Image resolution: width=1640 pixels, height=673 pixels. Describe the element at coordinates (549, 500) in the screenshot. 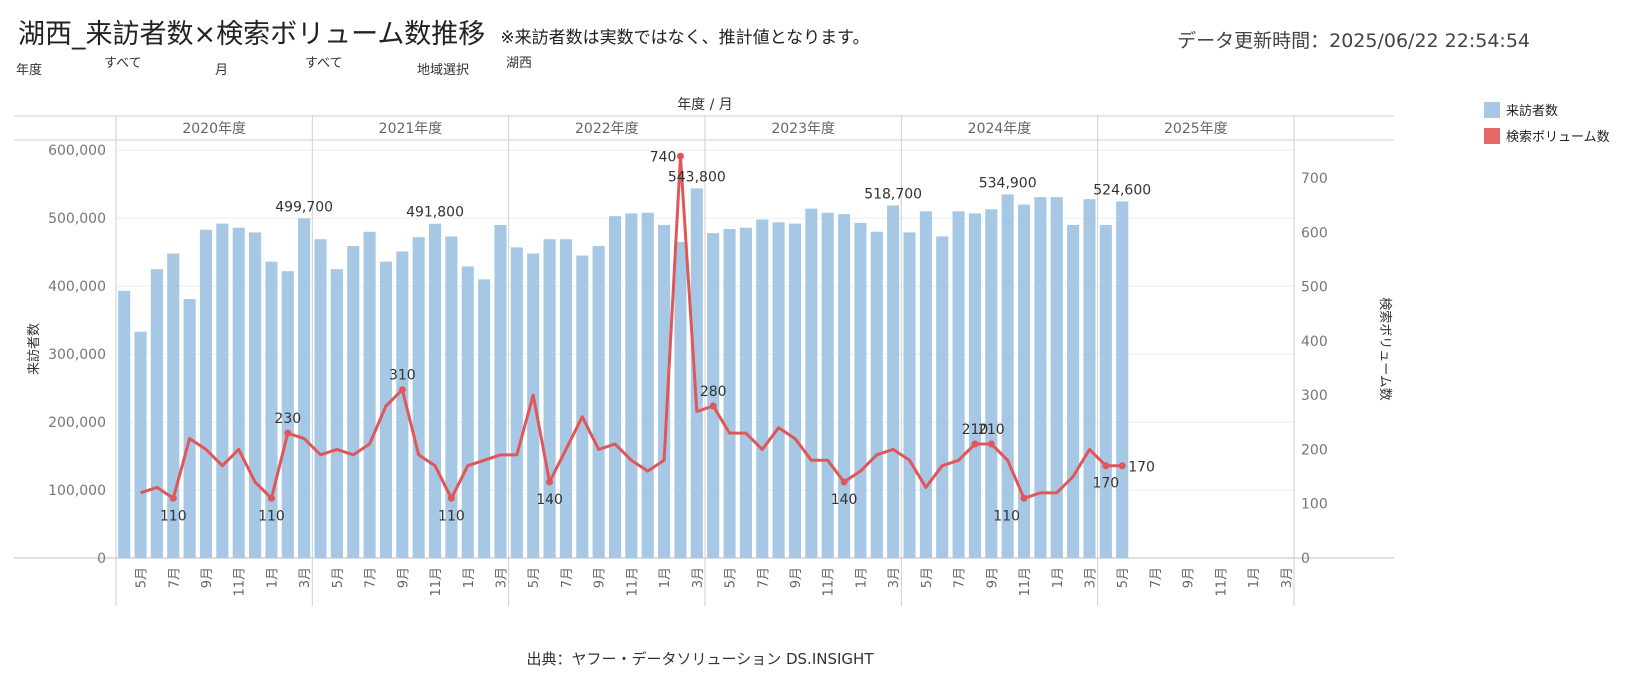

I see `line-data-label: 140` at that location.